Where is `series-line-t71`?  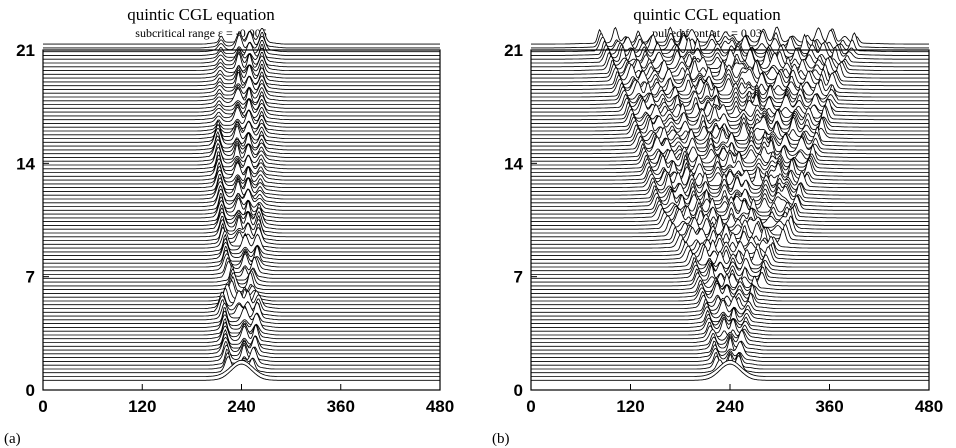 series-line-t71 is located at coordinates (241, 105).